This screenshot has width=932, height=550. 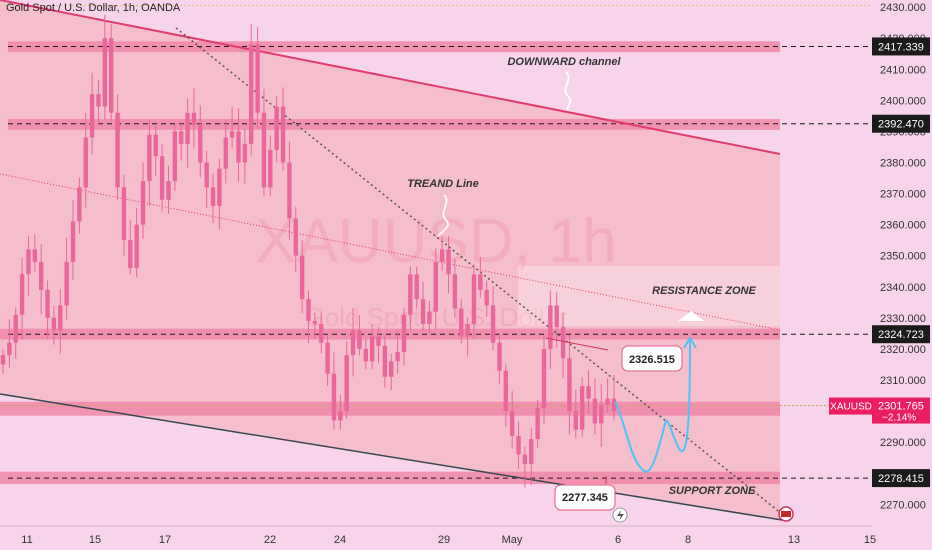 What do you see at coordinates (512, 540) in the screenshot?
I see `x-tick-label: May` at bounding box center [512, 540].